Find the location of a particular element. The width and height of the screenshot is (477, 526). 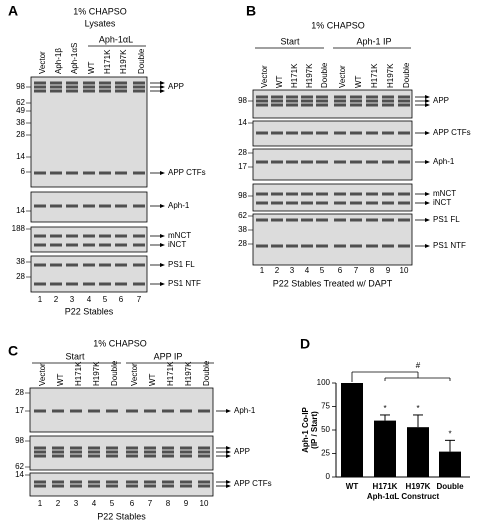

mw-marker: 38 is located at coordinates (242, 229).